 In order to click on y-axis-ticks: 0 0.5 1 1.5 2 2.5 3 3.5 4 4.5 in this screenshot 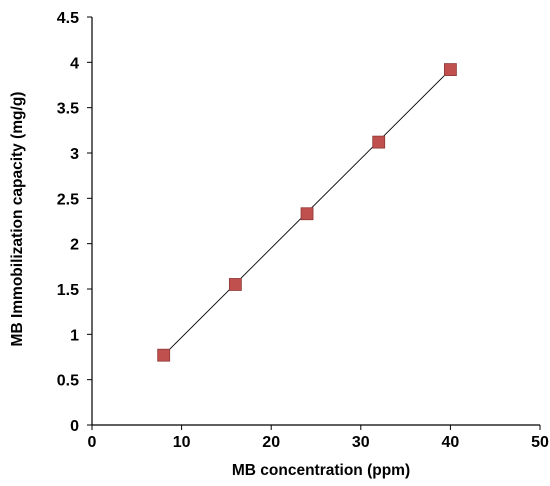, I will do `click(74, 222)`.